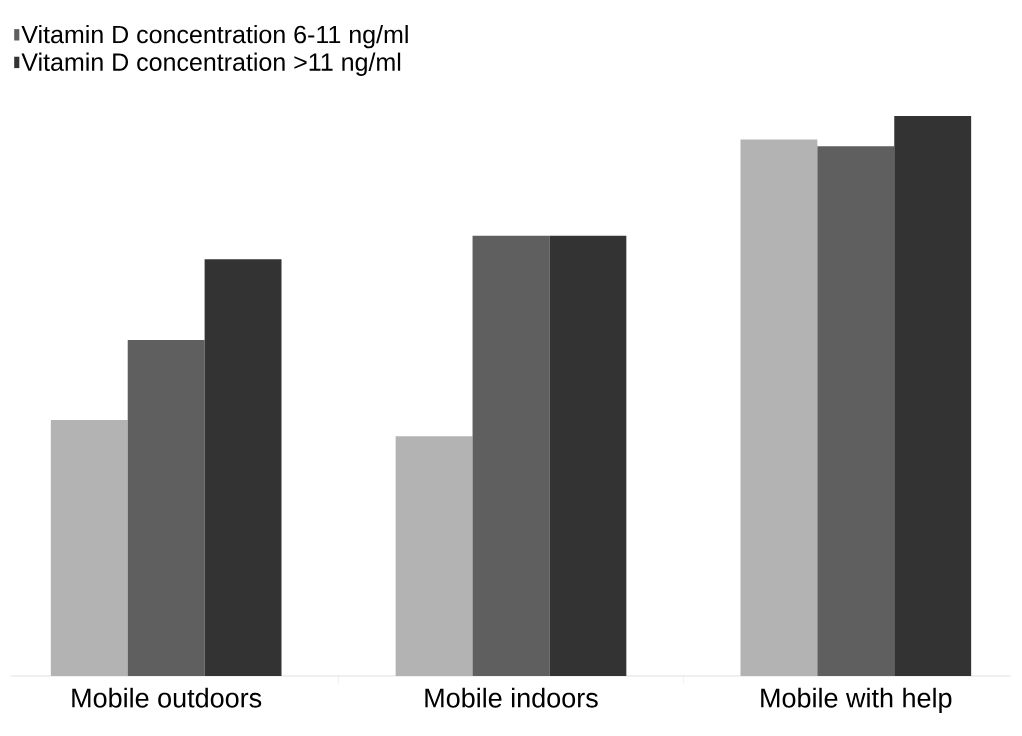 The height and width of the screenshot is (736, 1022). What do you see at coordinates (211, 64) in the screenshot?
I see `legend-label: Vitamin D concentration >11 ng/ml` at bounding box center [211, 64].